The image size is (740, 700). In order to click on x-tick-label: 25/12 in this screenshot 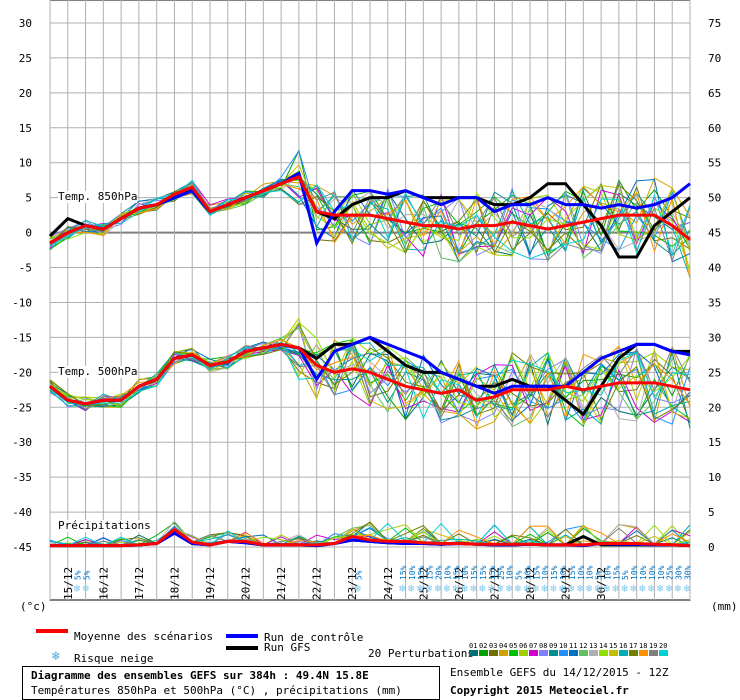, I will do `click(423, 583)`.